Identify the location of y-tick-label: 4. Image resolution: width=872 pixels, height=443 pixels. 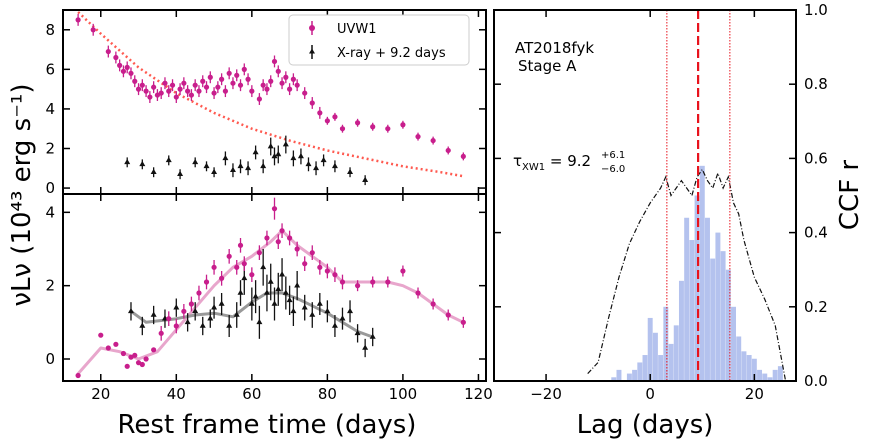
(50, 212).